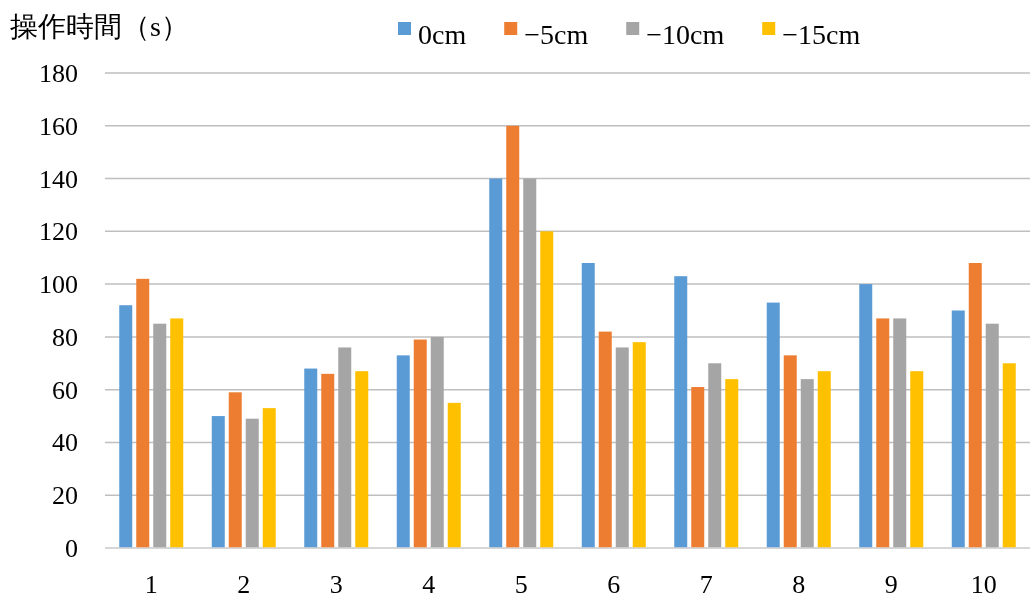 The image size is (1033, 602). What do you see at coordinates (983, 584) in the screenshot?
I see `x-tick-label: 10` at bounding box center [983, 584].